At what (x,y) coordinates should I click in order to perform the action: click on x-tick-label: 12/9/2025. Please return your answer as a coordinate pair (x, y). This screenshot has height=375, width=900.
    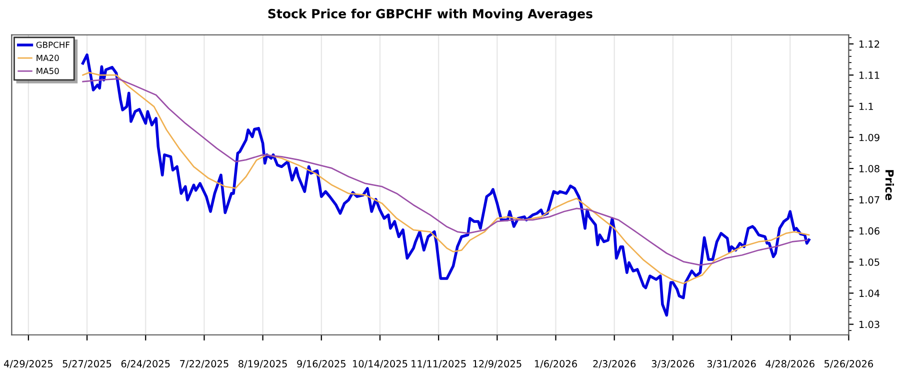
    Looking at the image, I should click on (497, 364).